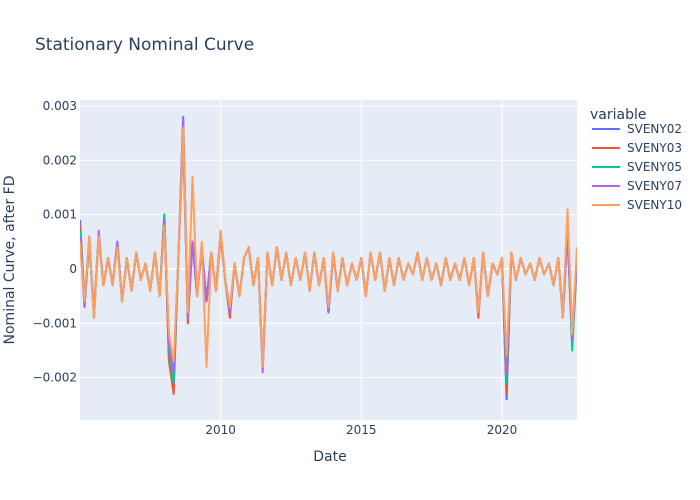 This screenshot has width=700, height=500. I want to click on x-tick-label: 2015, so click(361, 430).